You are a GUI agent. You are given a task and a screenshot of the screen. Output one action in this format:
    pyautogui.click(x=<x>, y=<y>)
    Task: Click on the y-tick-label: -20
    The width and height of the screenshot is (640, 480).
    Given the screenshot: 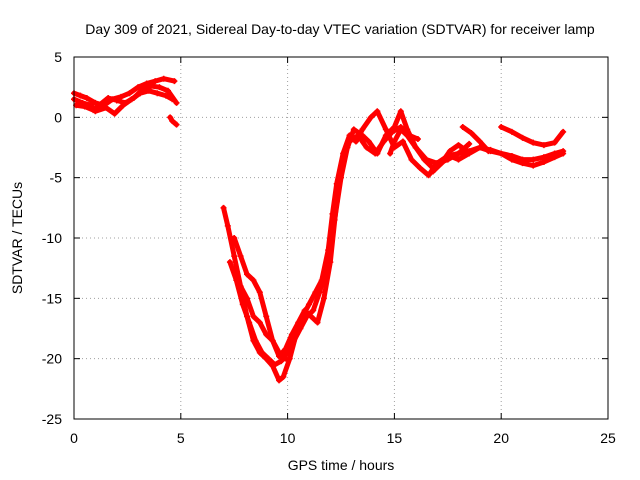 What is the action you would take?
    pyautogui.click(x=52, y=359)
    